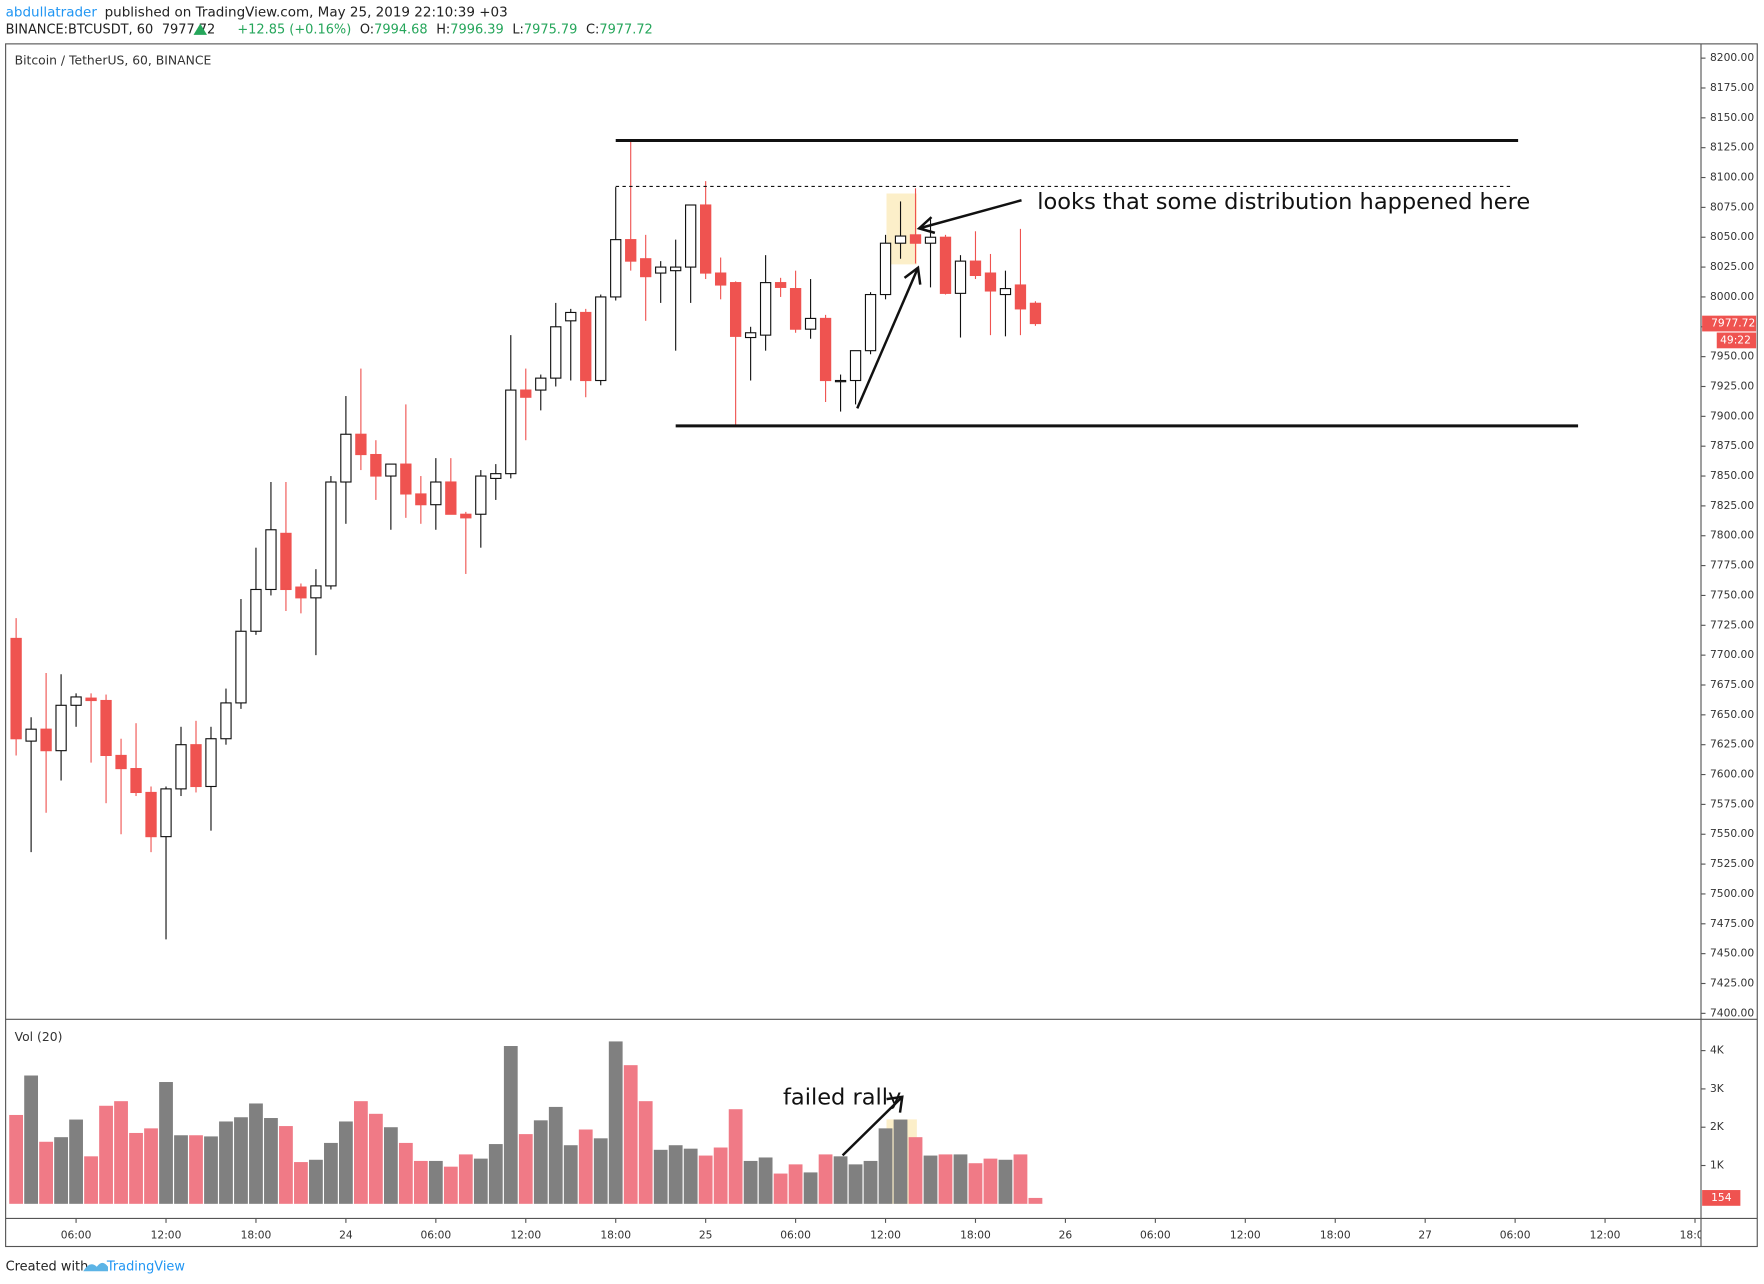  What do you see at coordinates (1717, 1165) in the screenshot?
I see `volume-y-tick-label: 1K` at bounding box center [1717, 1165].